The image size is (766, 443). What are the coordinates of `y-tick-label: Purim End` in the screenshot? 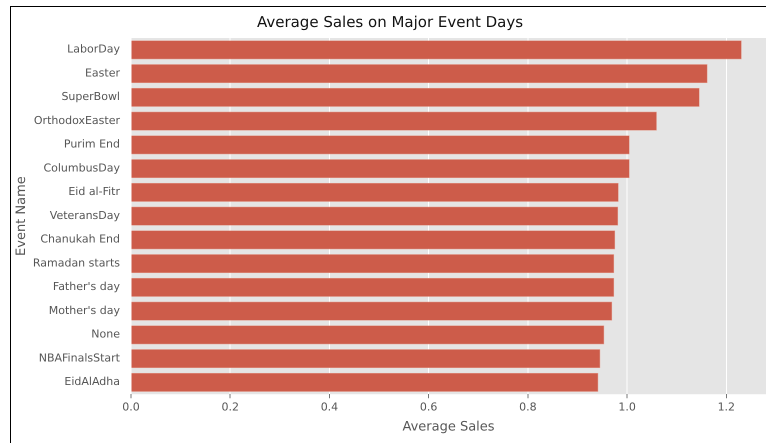 It's located at (92, 144).